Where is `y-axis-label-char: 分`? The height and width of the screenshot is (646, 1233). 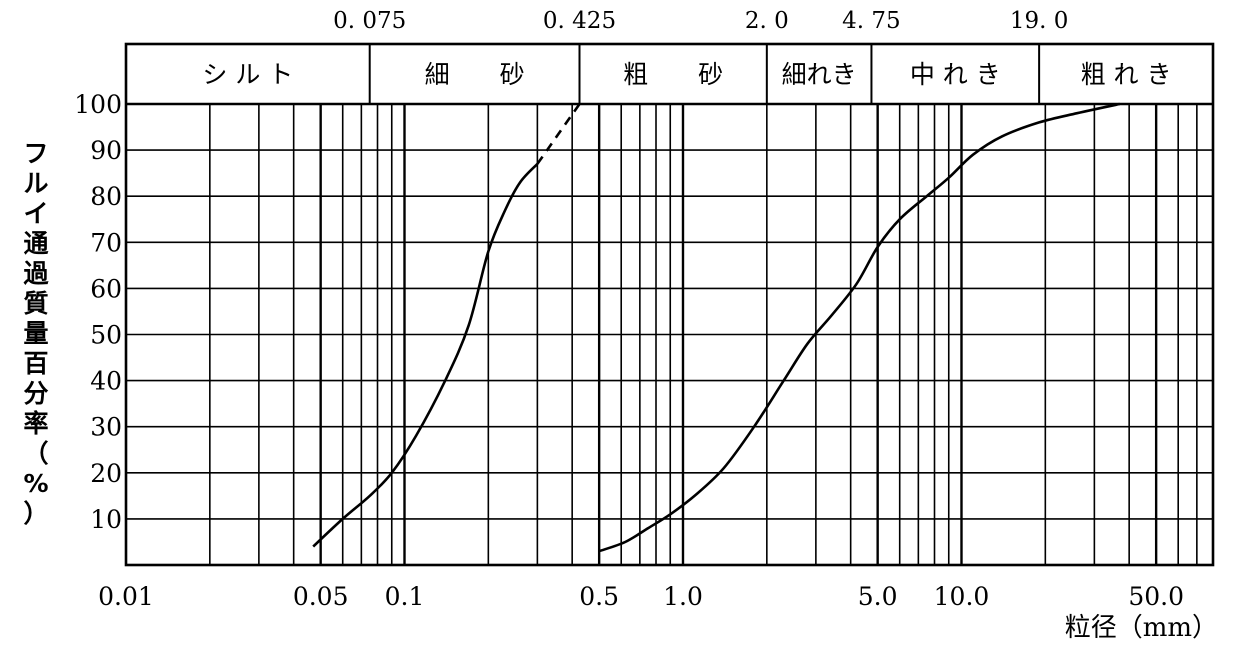 y-axis-label-char: 分 is located at coordinates (35, 393).